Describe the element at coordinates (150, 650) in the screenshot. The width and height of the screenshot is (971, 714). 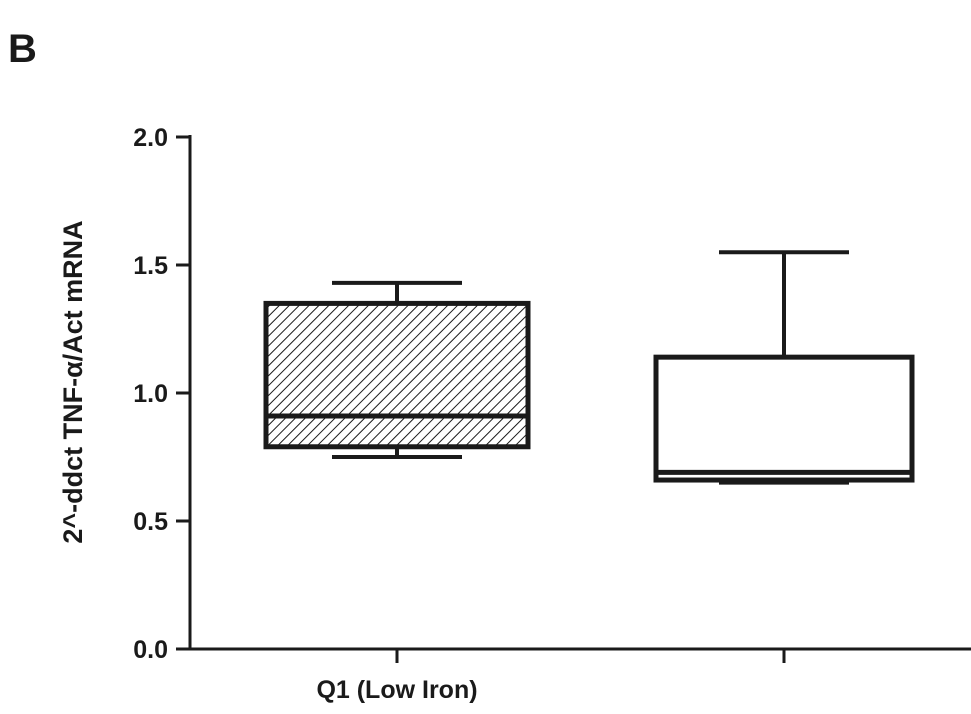
I see `y-tick-label: 0.0` at that location.